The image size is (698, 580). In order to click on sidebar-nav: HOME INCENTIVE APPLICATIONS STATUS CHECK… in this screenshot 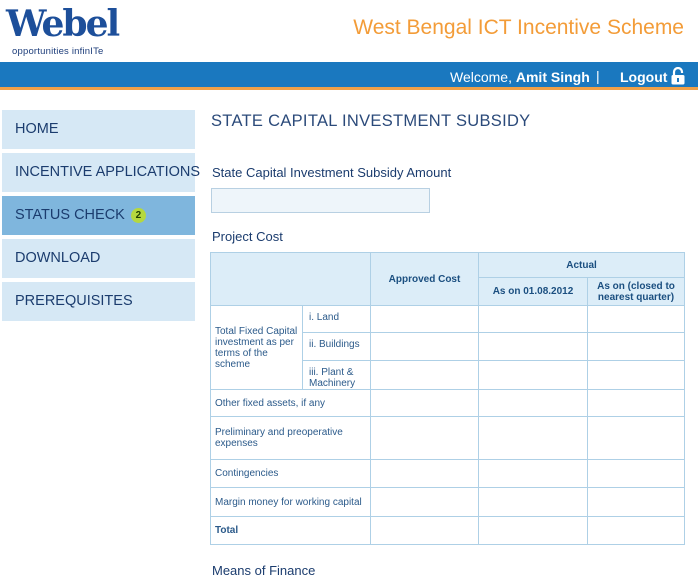, I will do `click(101, 217)`.